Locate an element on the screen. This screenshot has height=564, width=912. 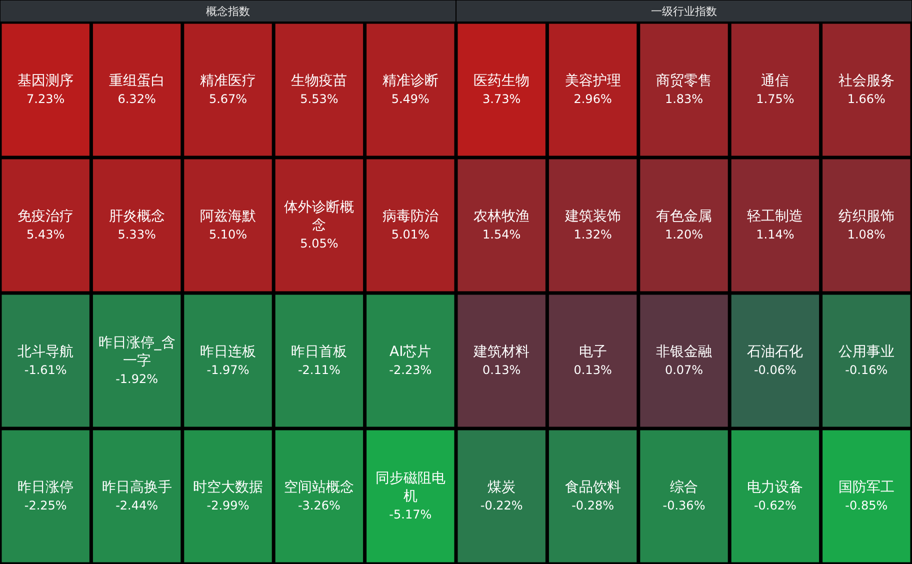
data-label: 5.01% is located at coordinates (410, 234).